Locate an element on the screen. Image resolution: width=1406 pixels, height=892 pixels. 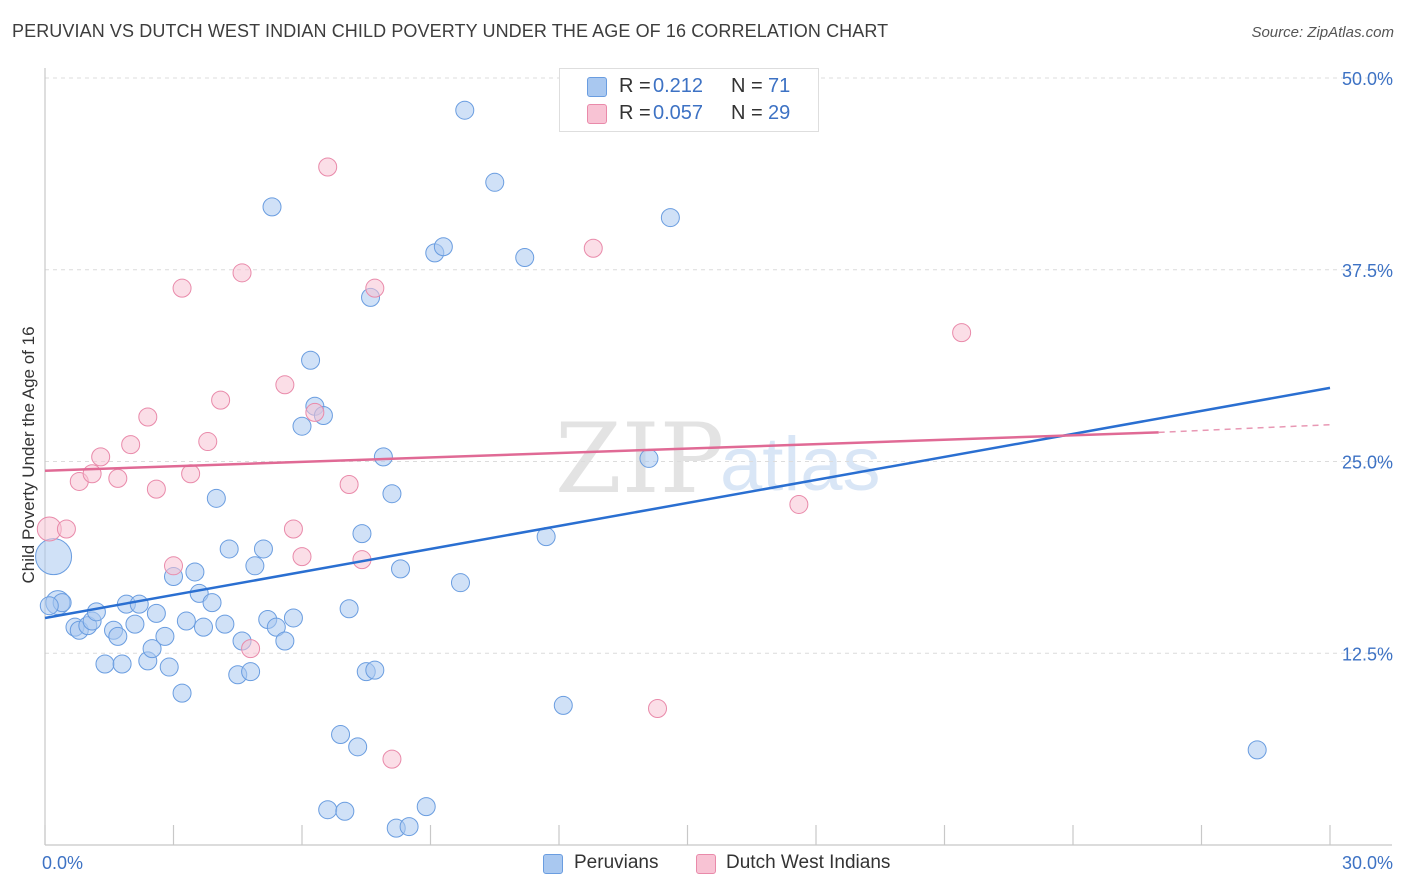
legend: R = 0.212 N = 71 R = 0.057 N = 29 is located at coordinates (689, 100).